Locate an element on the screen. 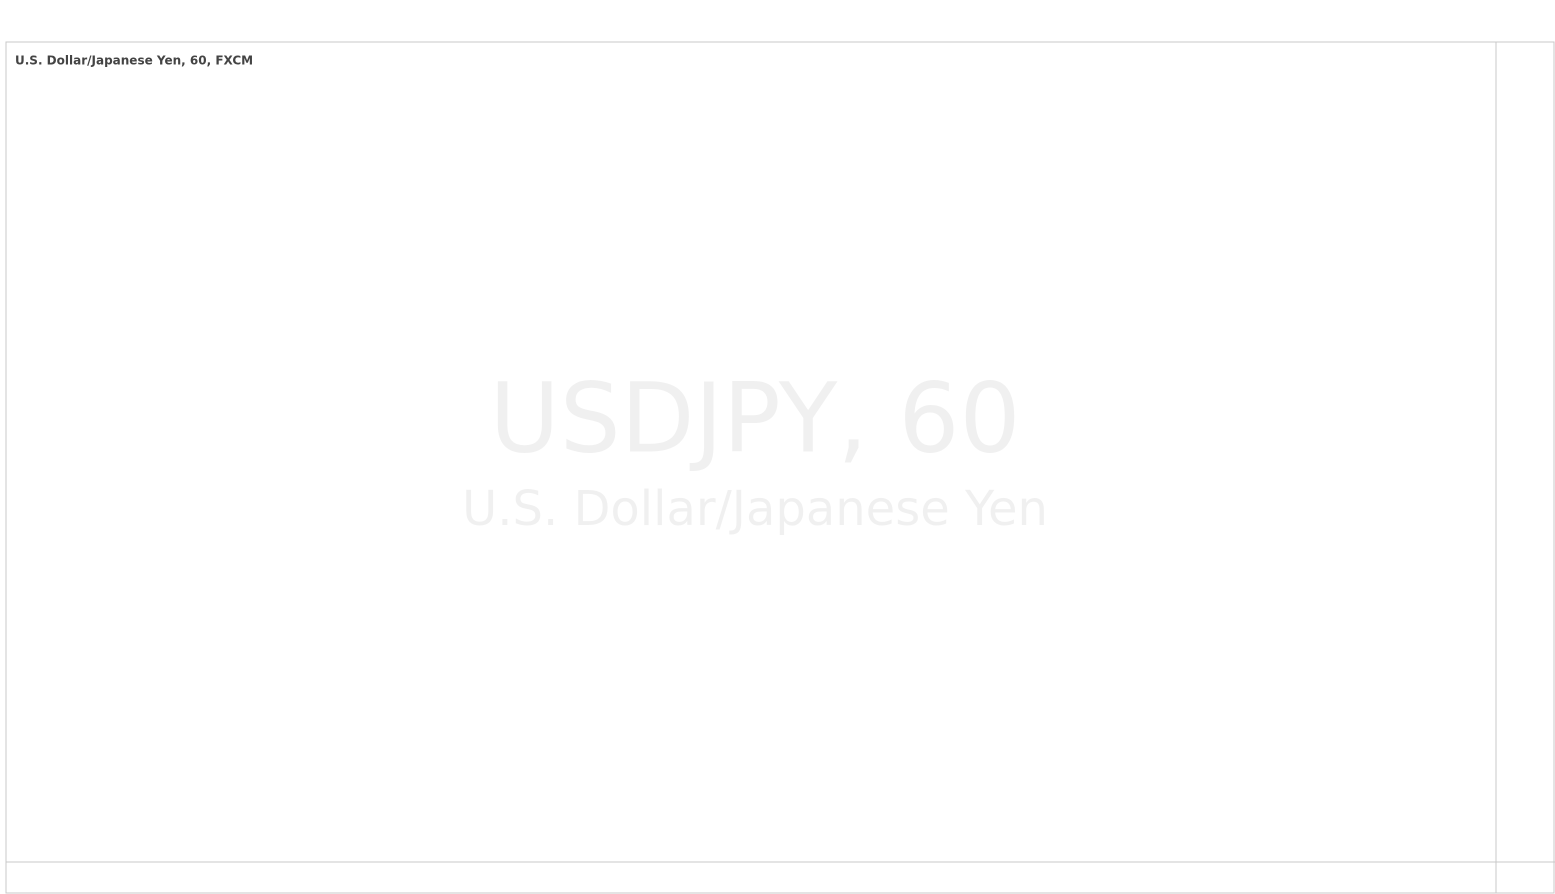 Image resolution: width=1555 pixels, height=894 pixels. watermark-subtitle: U.S. Dollar/Japanese Yen is located at coordinates (755, 509).